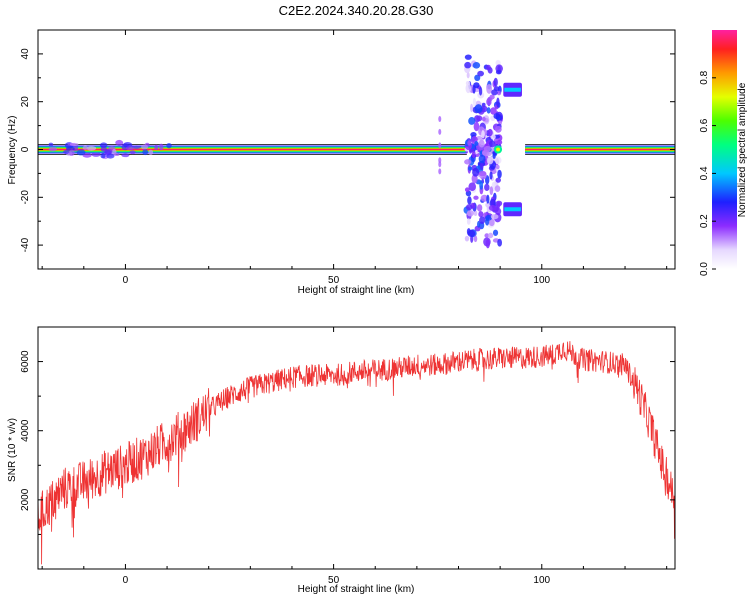  Describe the element at coordinates (356, 589) in the screenshot. I see `snr-xlabel: Height of straight line (km)` at that location.